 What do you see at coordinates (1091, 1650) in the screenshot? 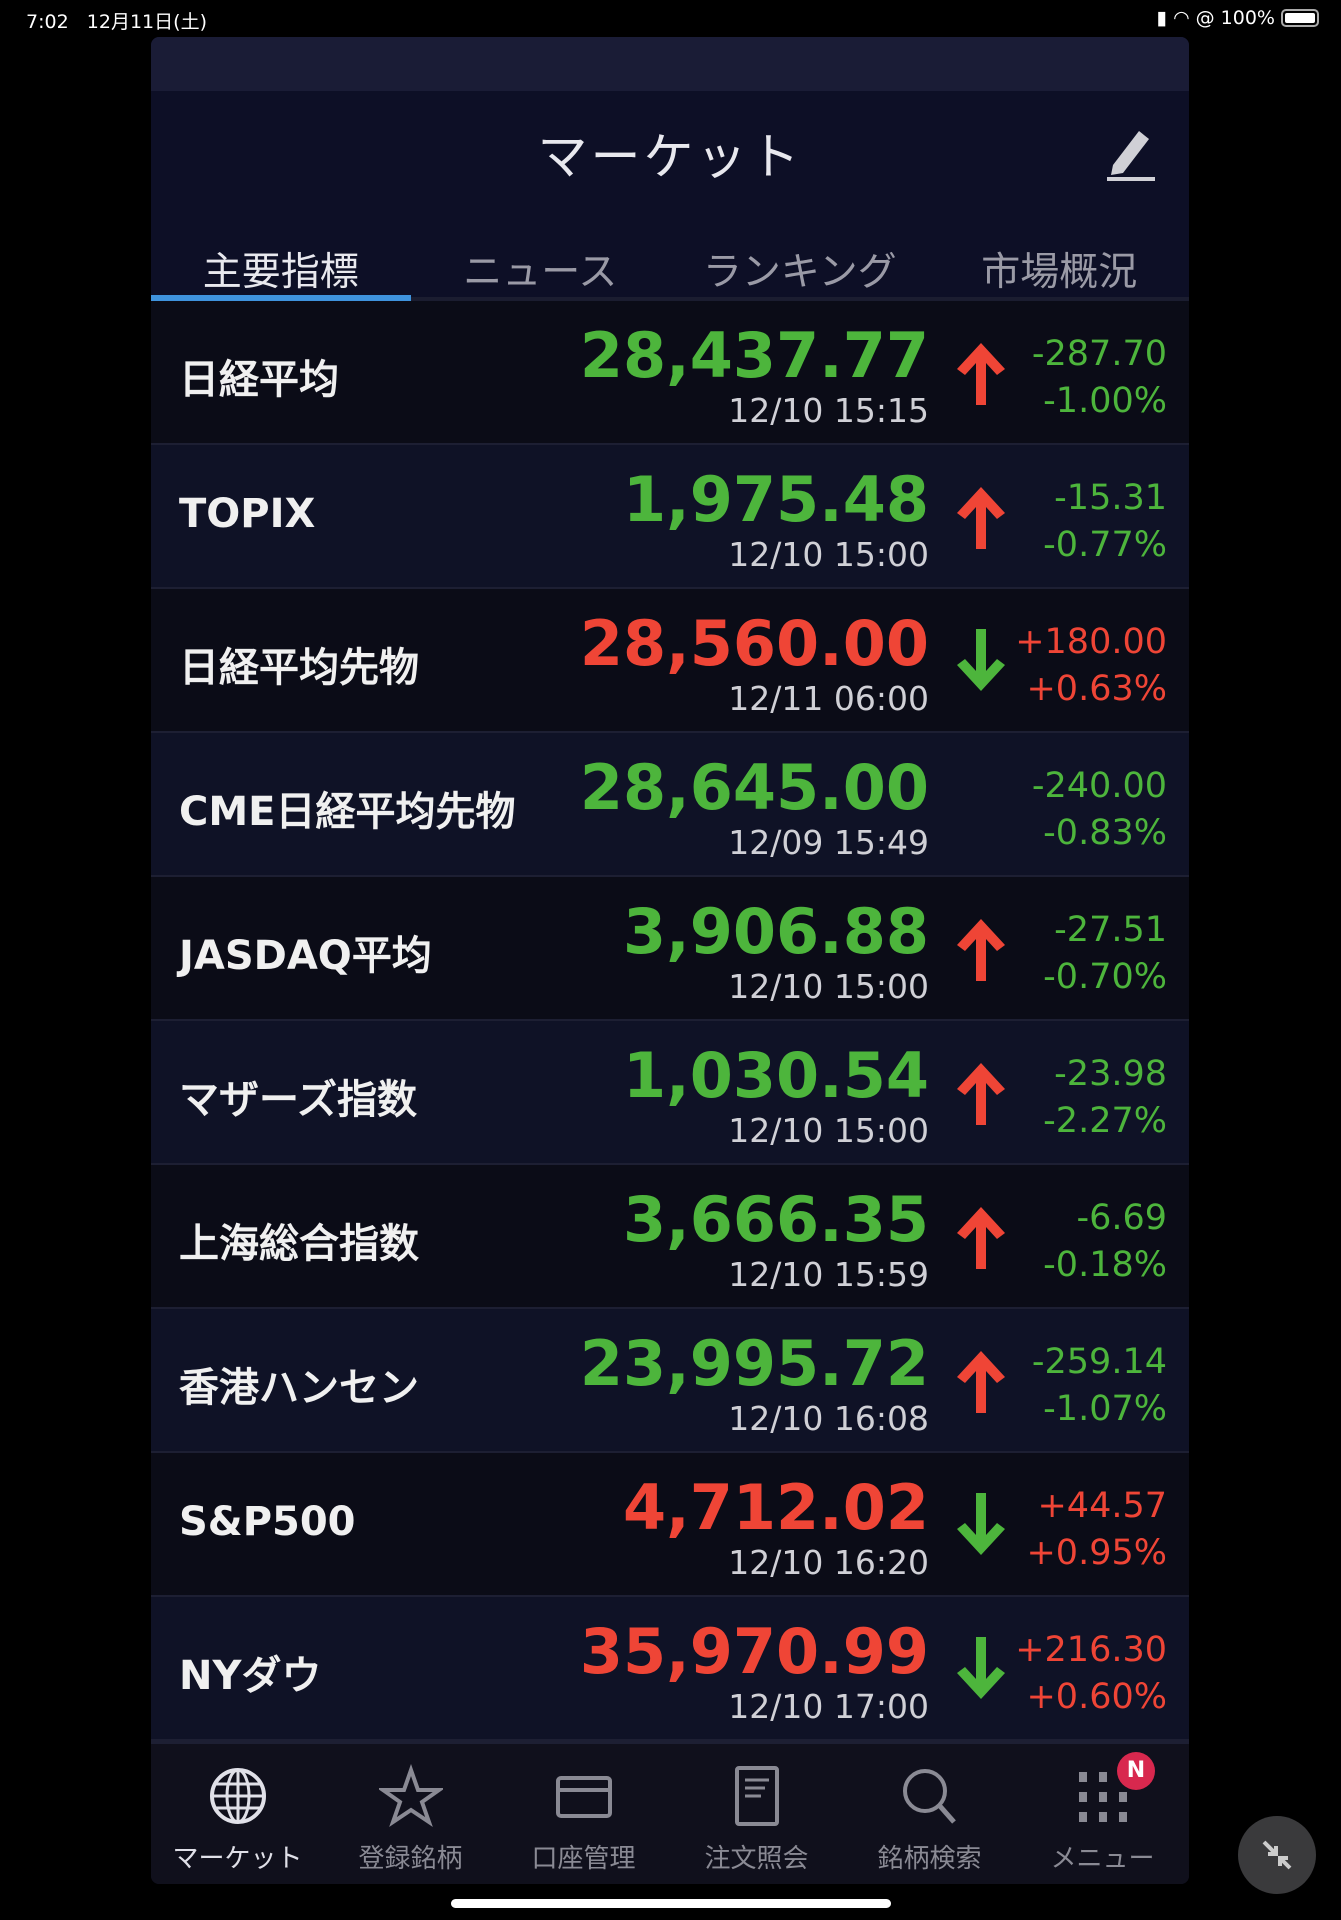
I see `index-change: +216.30` at bounding box center [1091, 1650].